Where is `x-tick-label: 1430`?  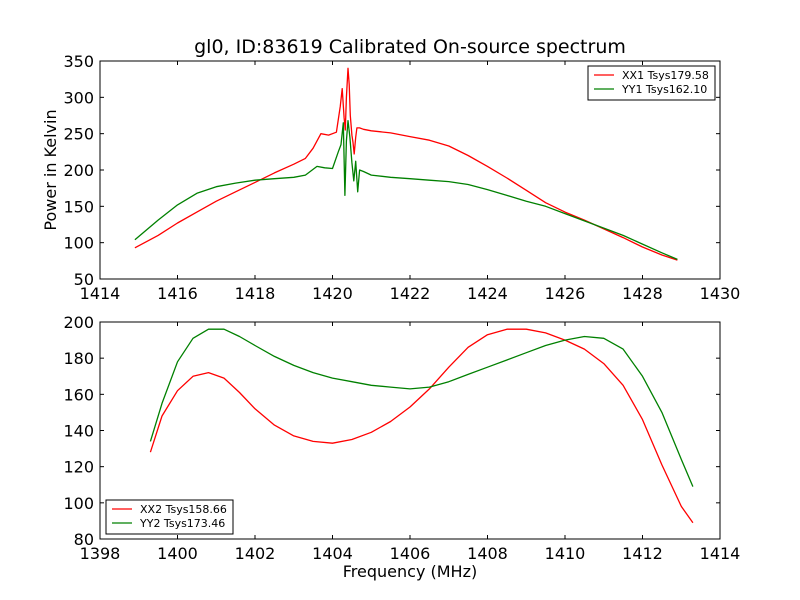 x-tick-label: 1430 is located at coordinates (720, 293).